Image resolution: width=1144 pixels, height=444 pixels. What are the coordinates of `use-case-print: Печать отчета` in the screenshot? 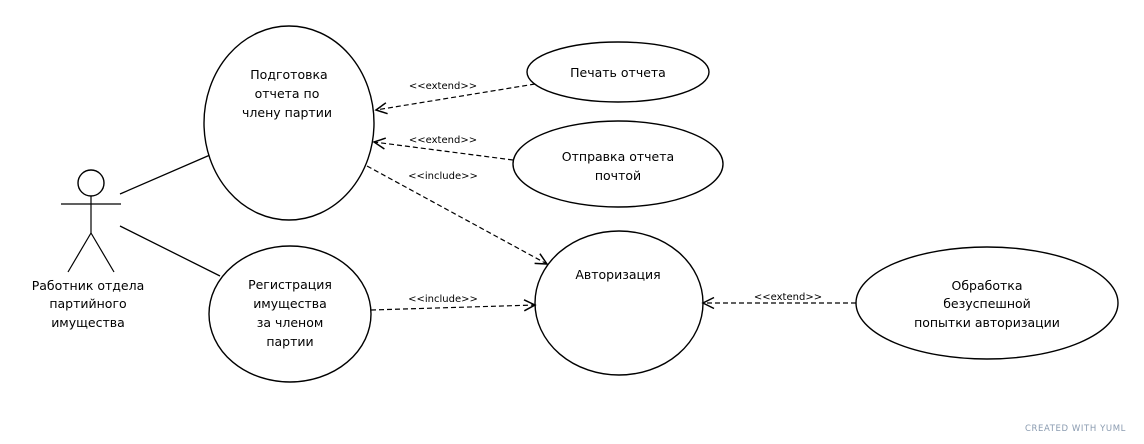 It's located at (618, 72).